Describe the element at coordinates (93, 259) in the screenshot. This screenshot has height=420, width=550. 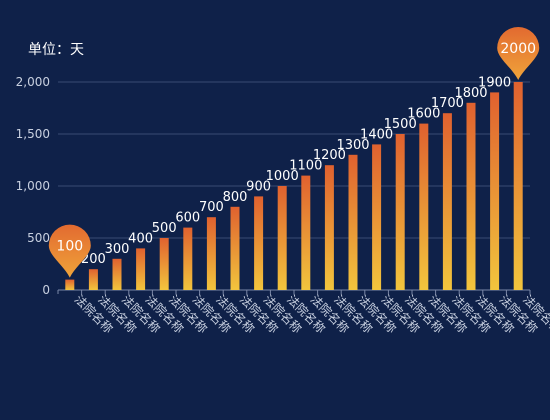
I see `data-label: 200` at that location.